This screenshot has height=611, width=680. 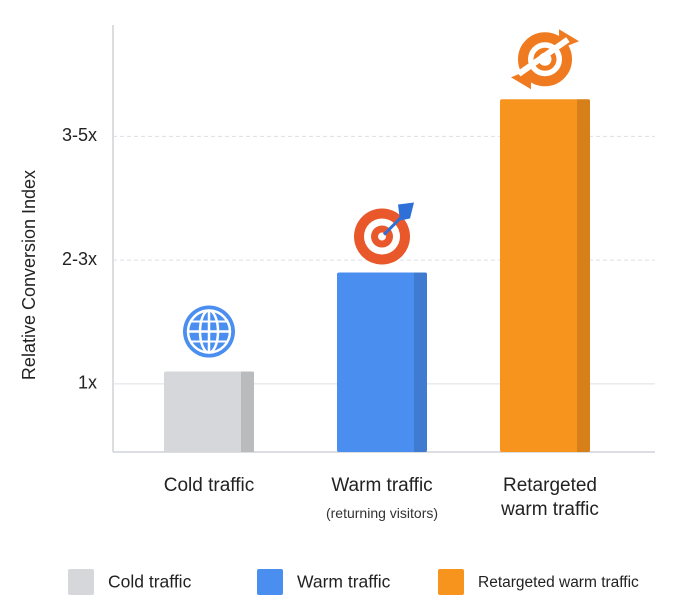 What do you see at coordinates (558, 582) in the screenshot?
I see `legend-label: Retargeted warm traffic` at bounding box center [558, 582].